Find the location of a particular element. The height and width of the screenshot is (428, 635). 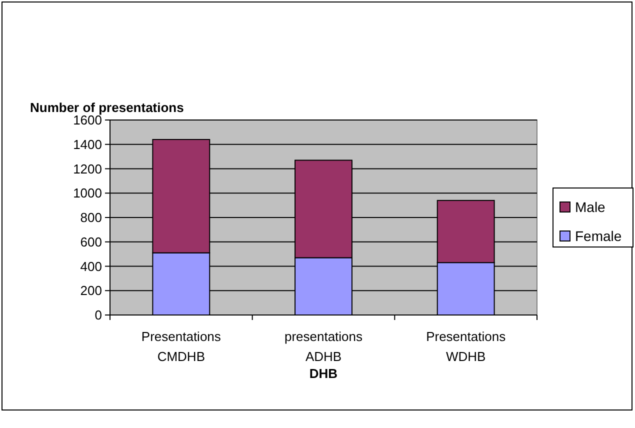

y-axis-title: Number of presentations is located at coordinates (107, 107).